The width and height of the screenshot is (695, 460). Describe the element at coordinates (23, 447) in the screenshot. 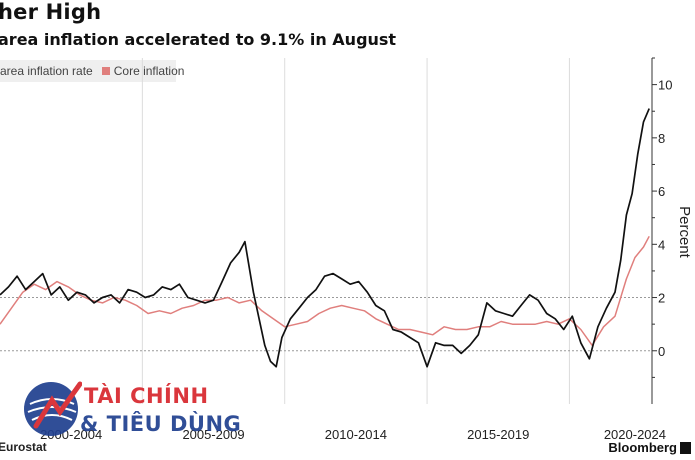

I see `source-note: Eurostat` at that location.